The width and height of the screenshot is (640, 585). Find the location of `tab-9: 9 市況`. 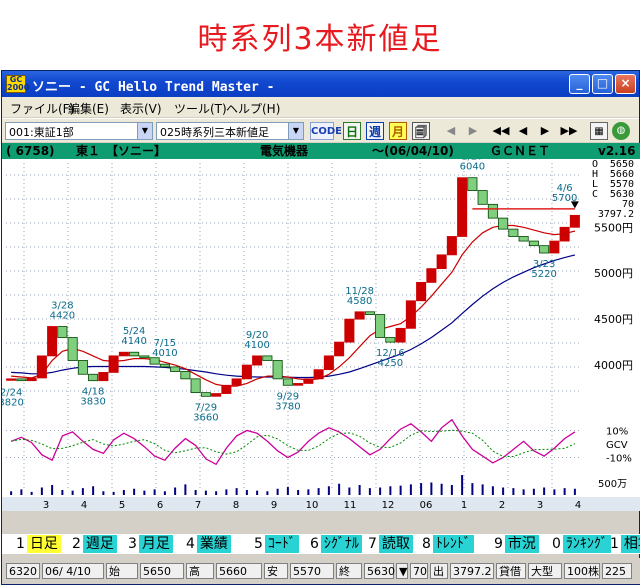

tab-9: 9 市況 is located at coordinates (515, 544).